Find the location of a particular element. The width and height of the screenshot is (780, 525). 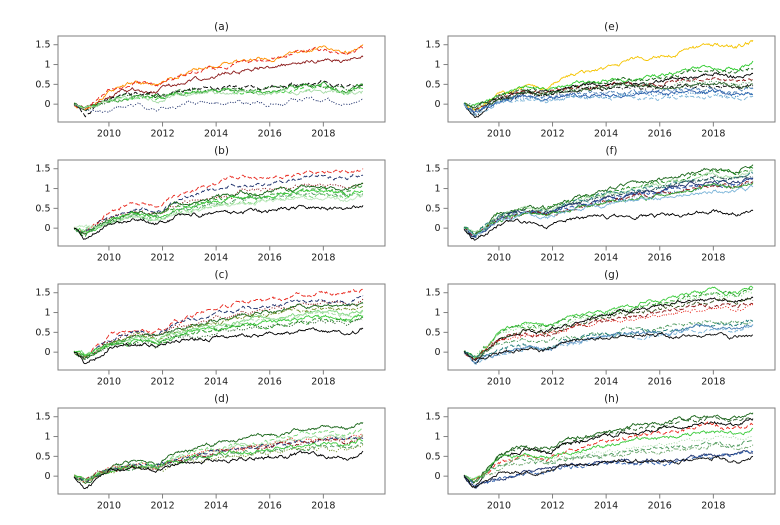

series-steelblue-line is located at coordinates (608, 99).